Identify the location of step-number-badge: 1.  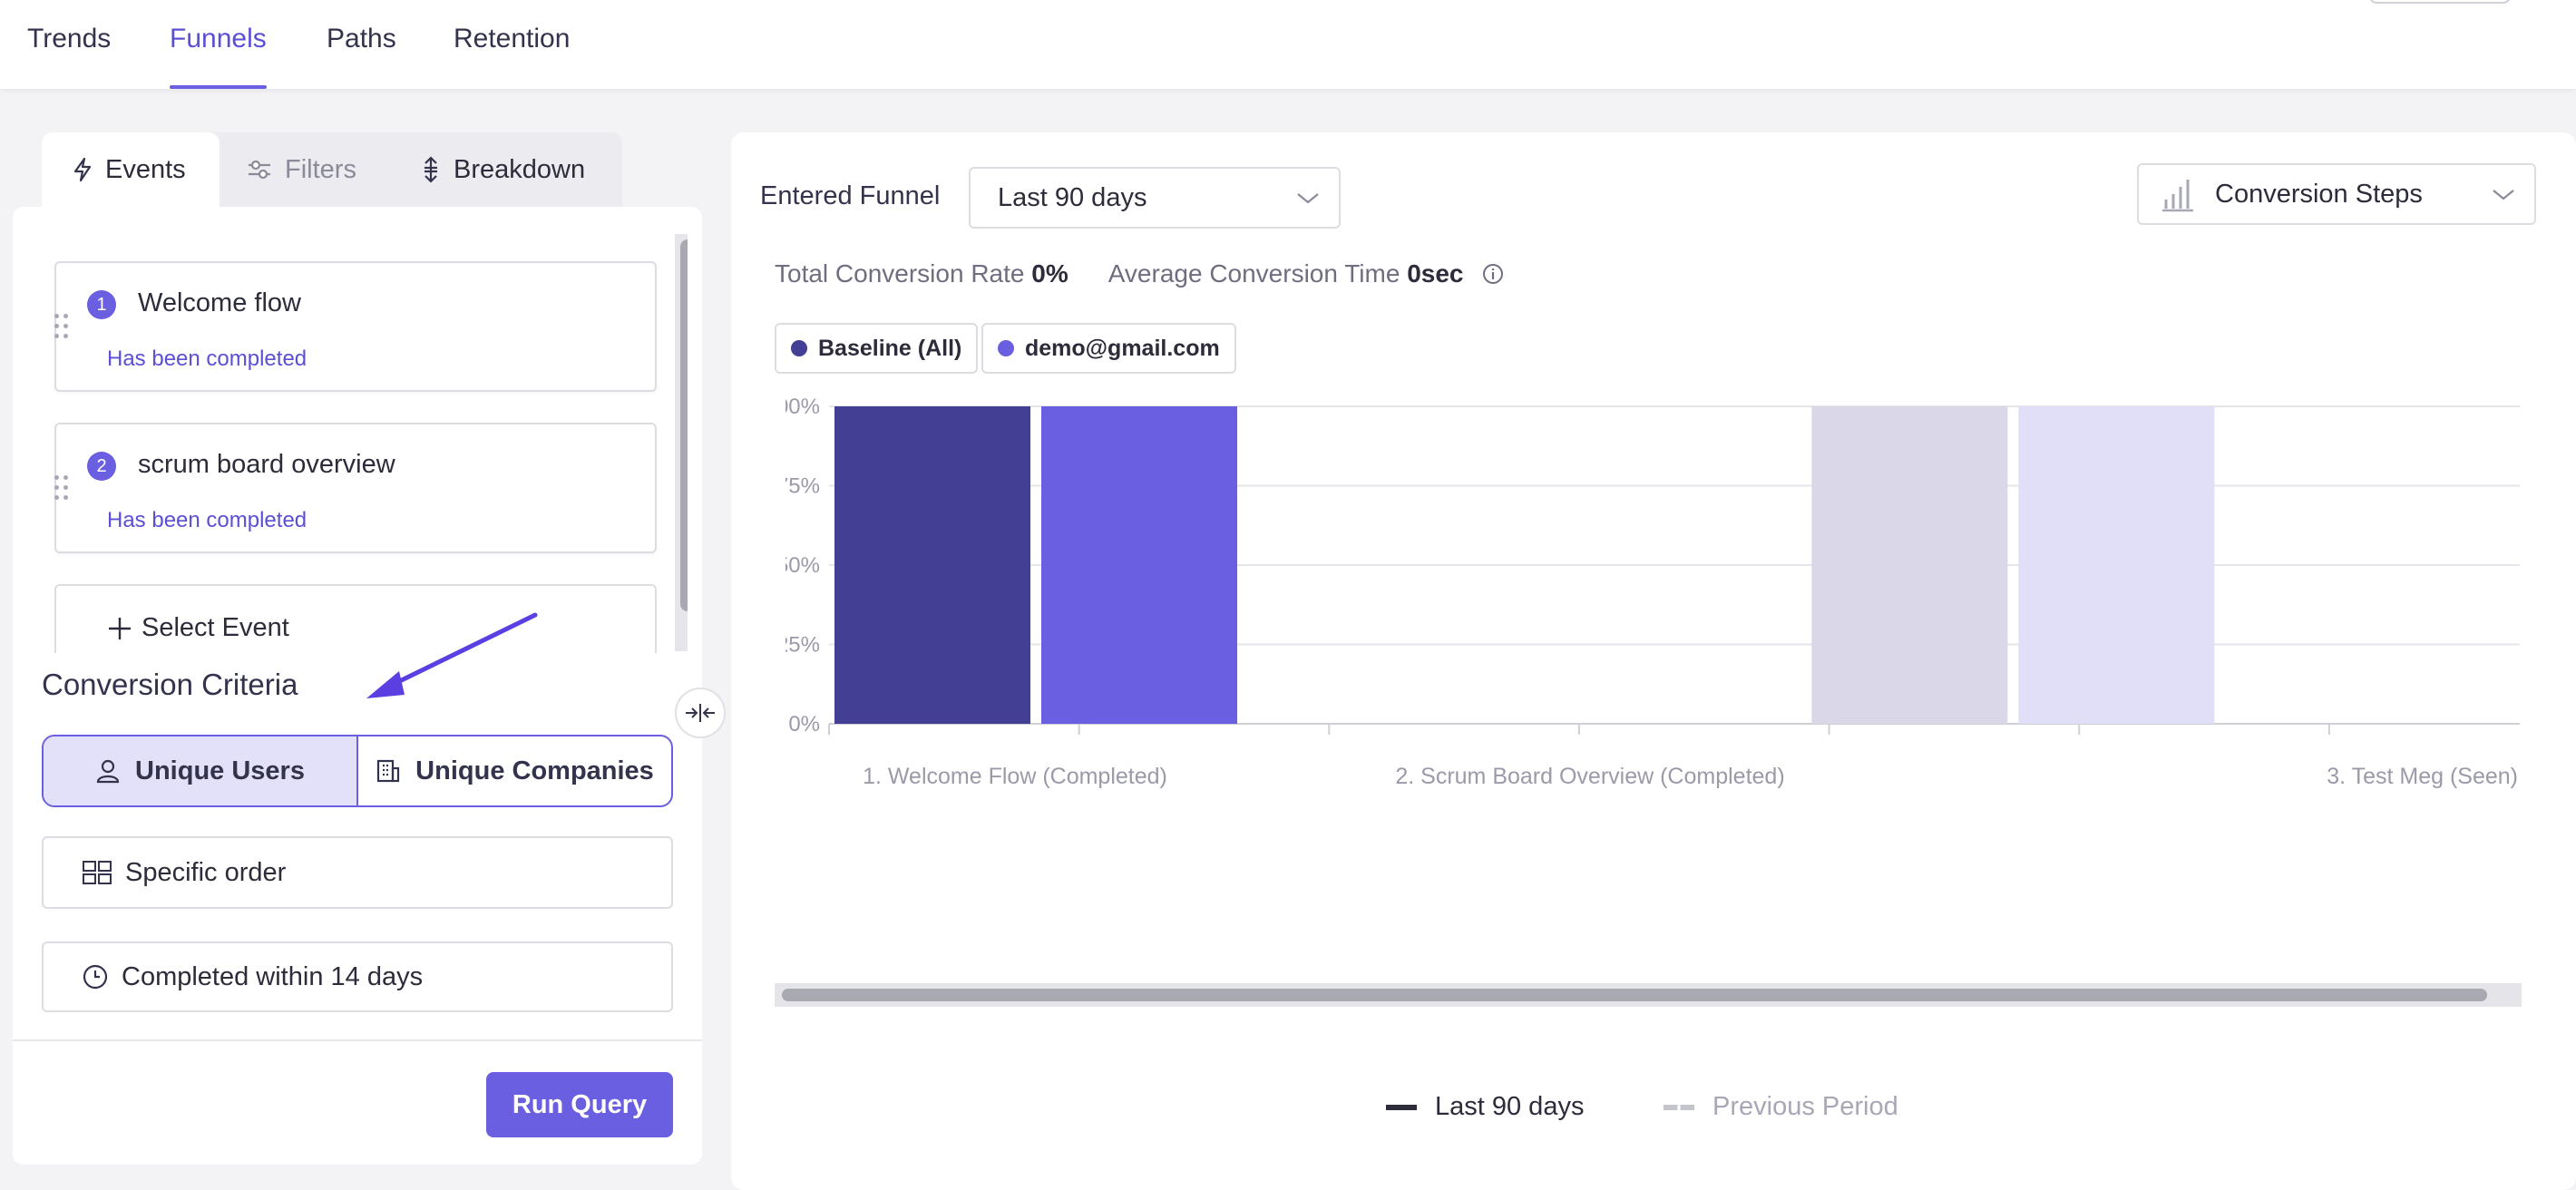
(101, 304).